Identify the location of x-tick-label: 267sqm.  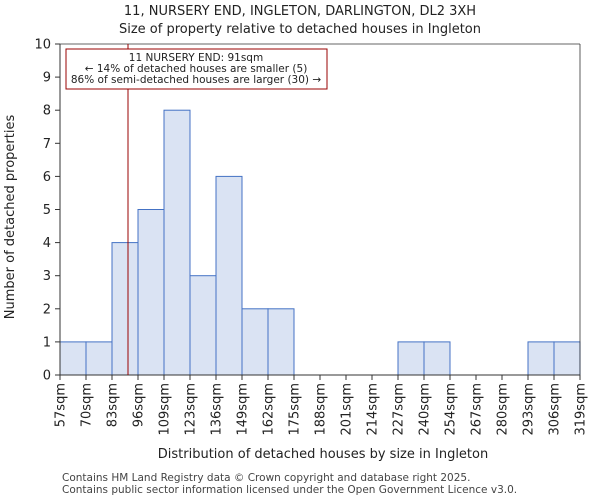
(477, 409).